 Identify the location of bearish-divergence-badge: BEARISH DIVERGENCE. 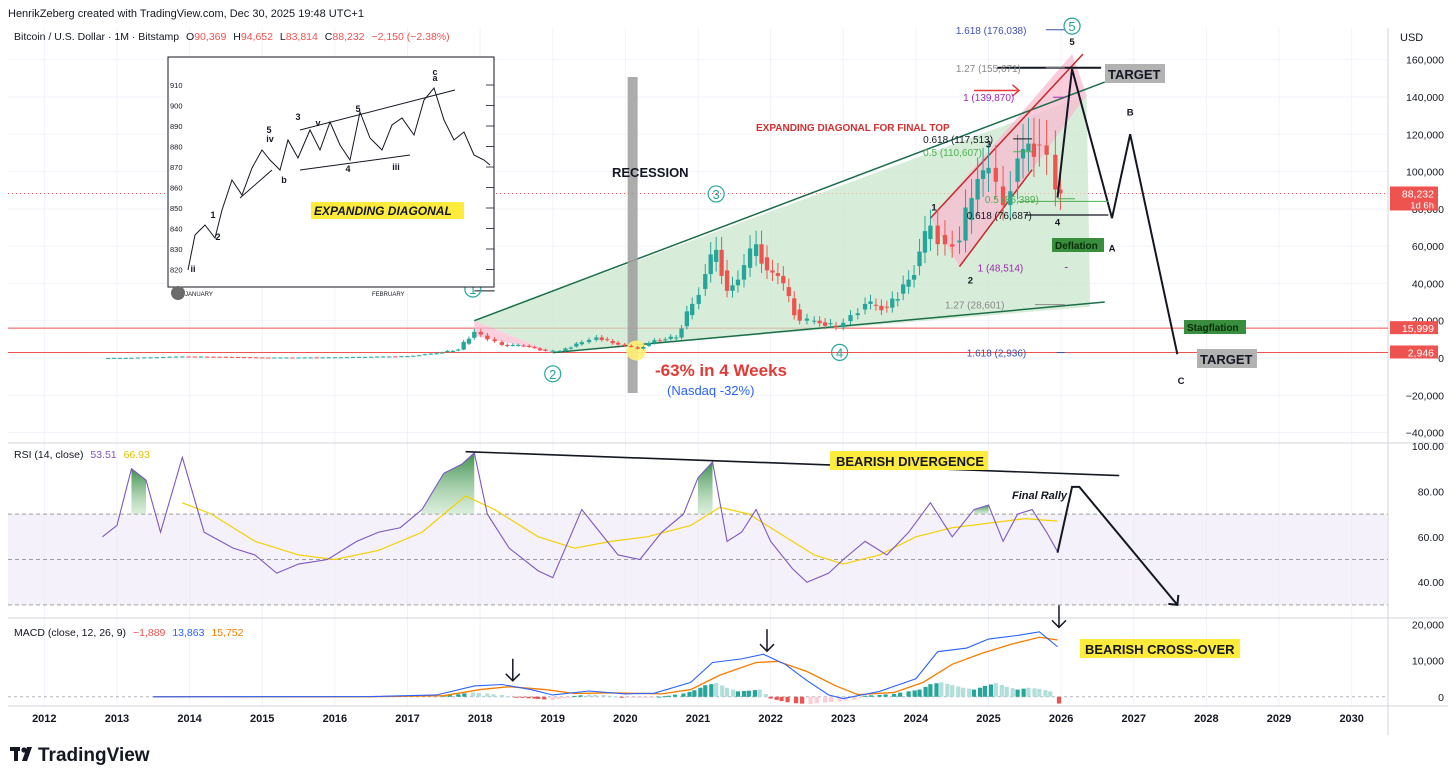
(909, 460).